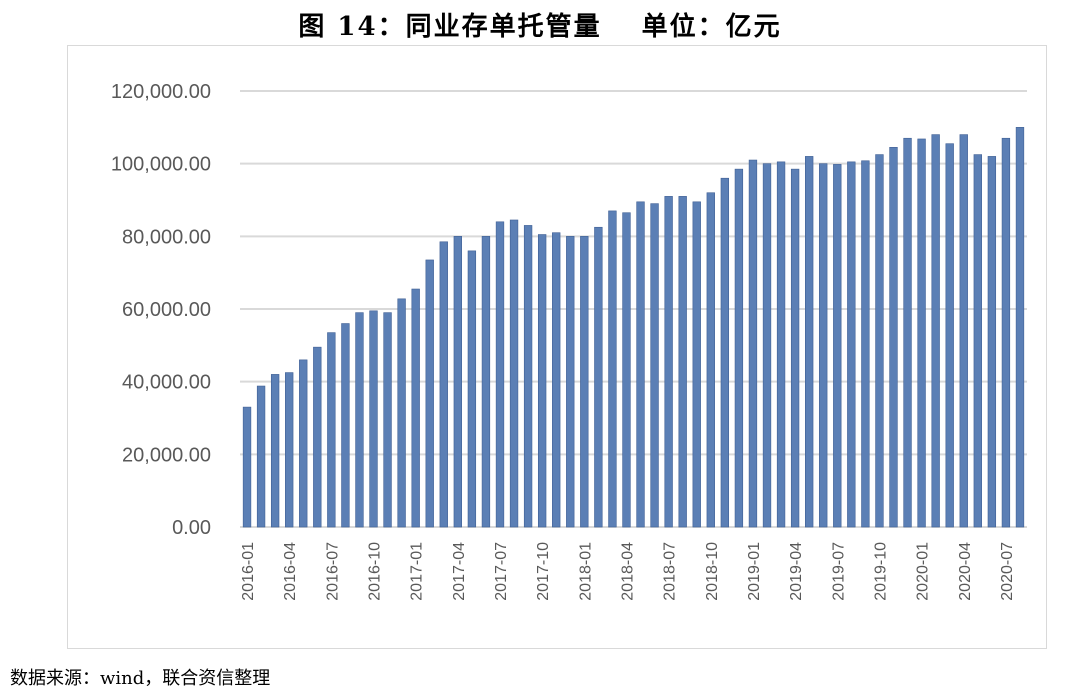  Describe the element at coordinates (290, 571) in the screenshot. I see `x-tick-label: 2016-04` at that location.